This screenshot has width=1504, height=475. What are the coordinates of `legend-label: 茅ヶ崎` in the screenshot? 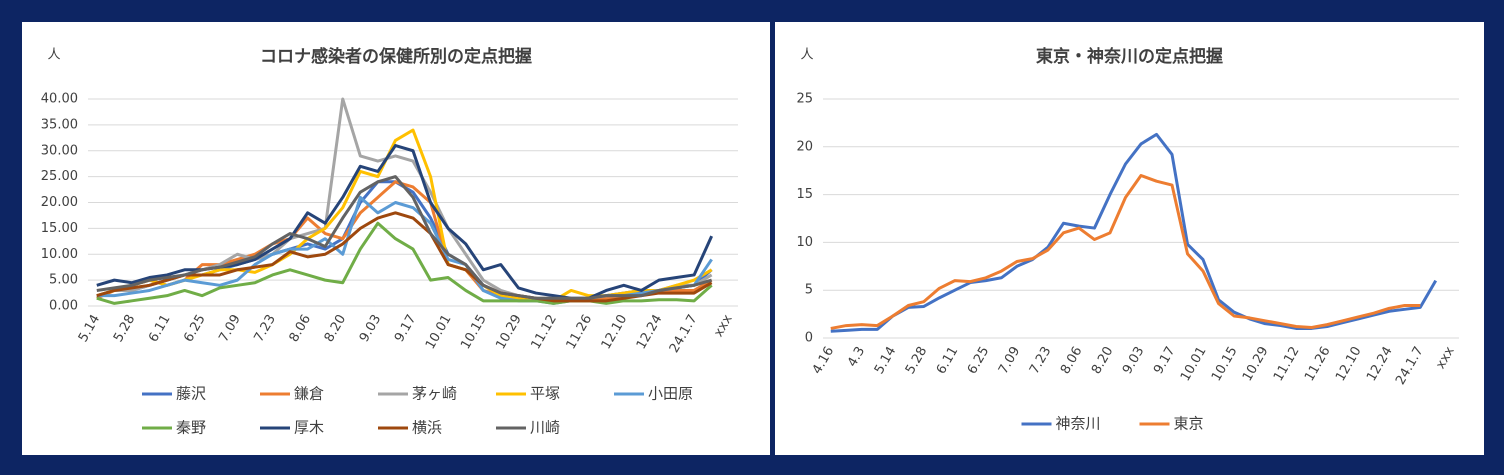 It's located at (434, 394).